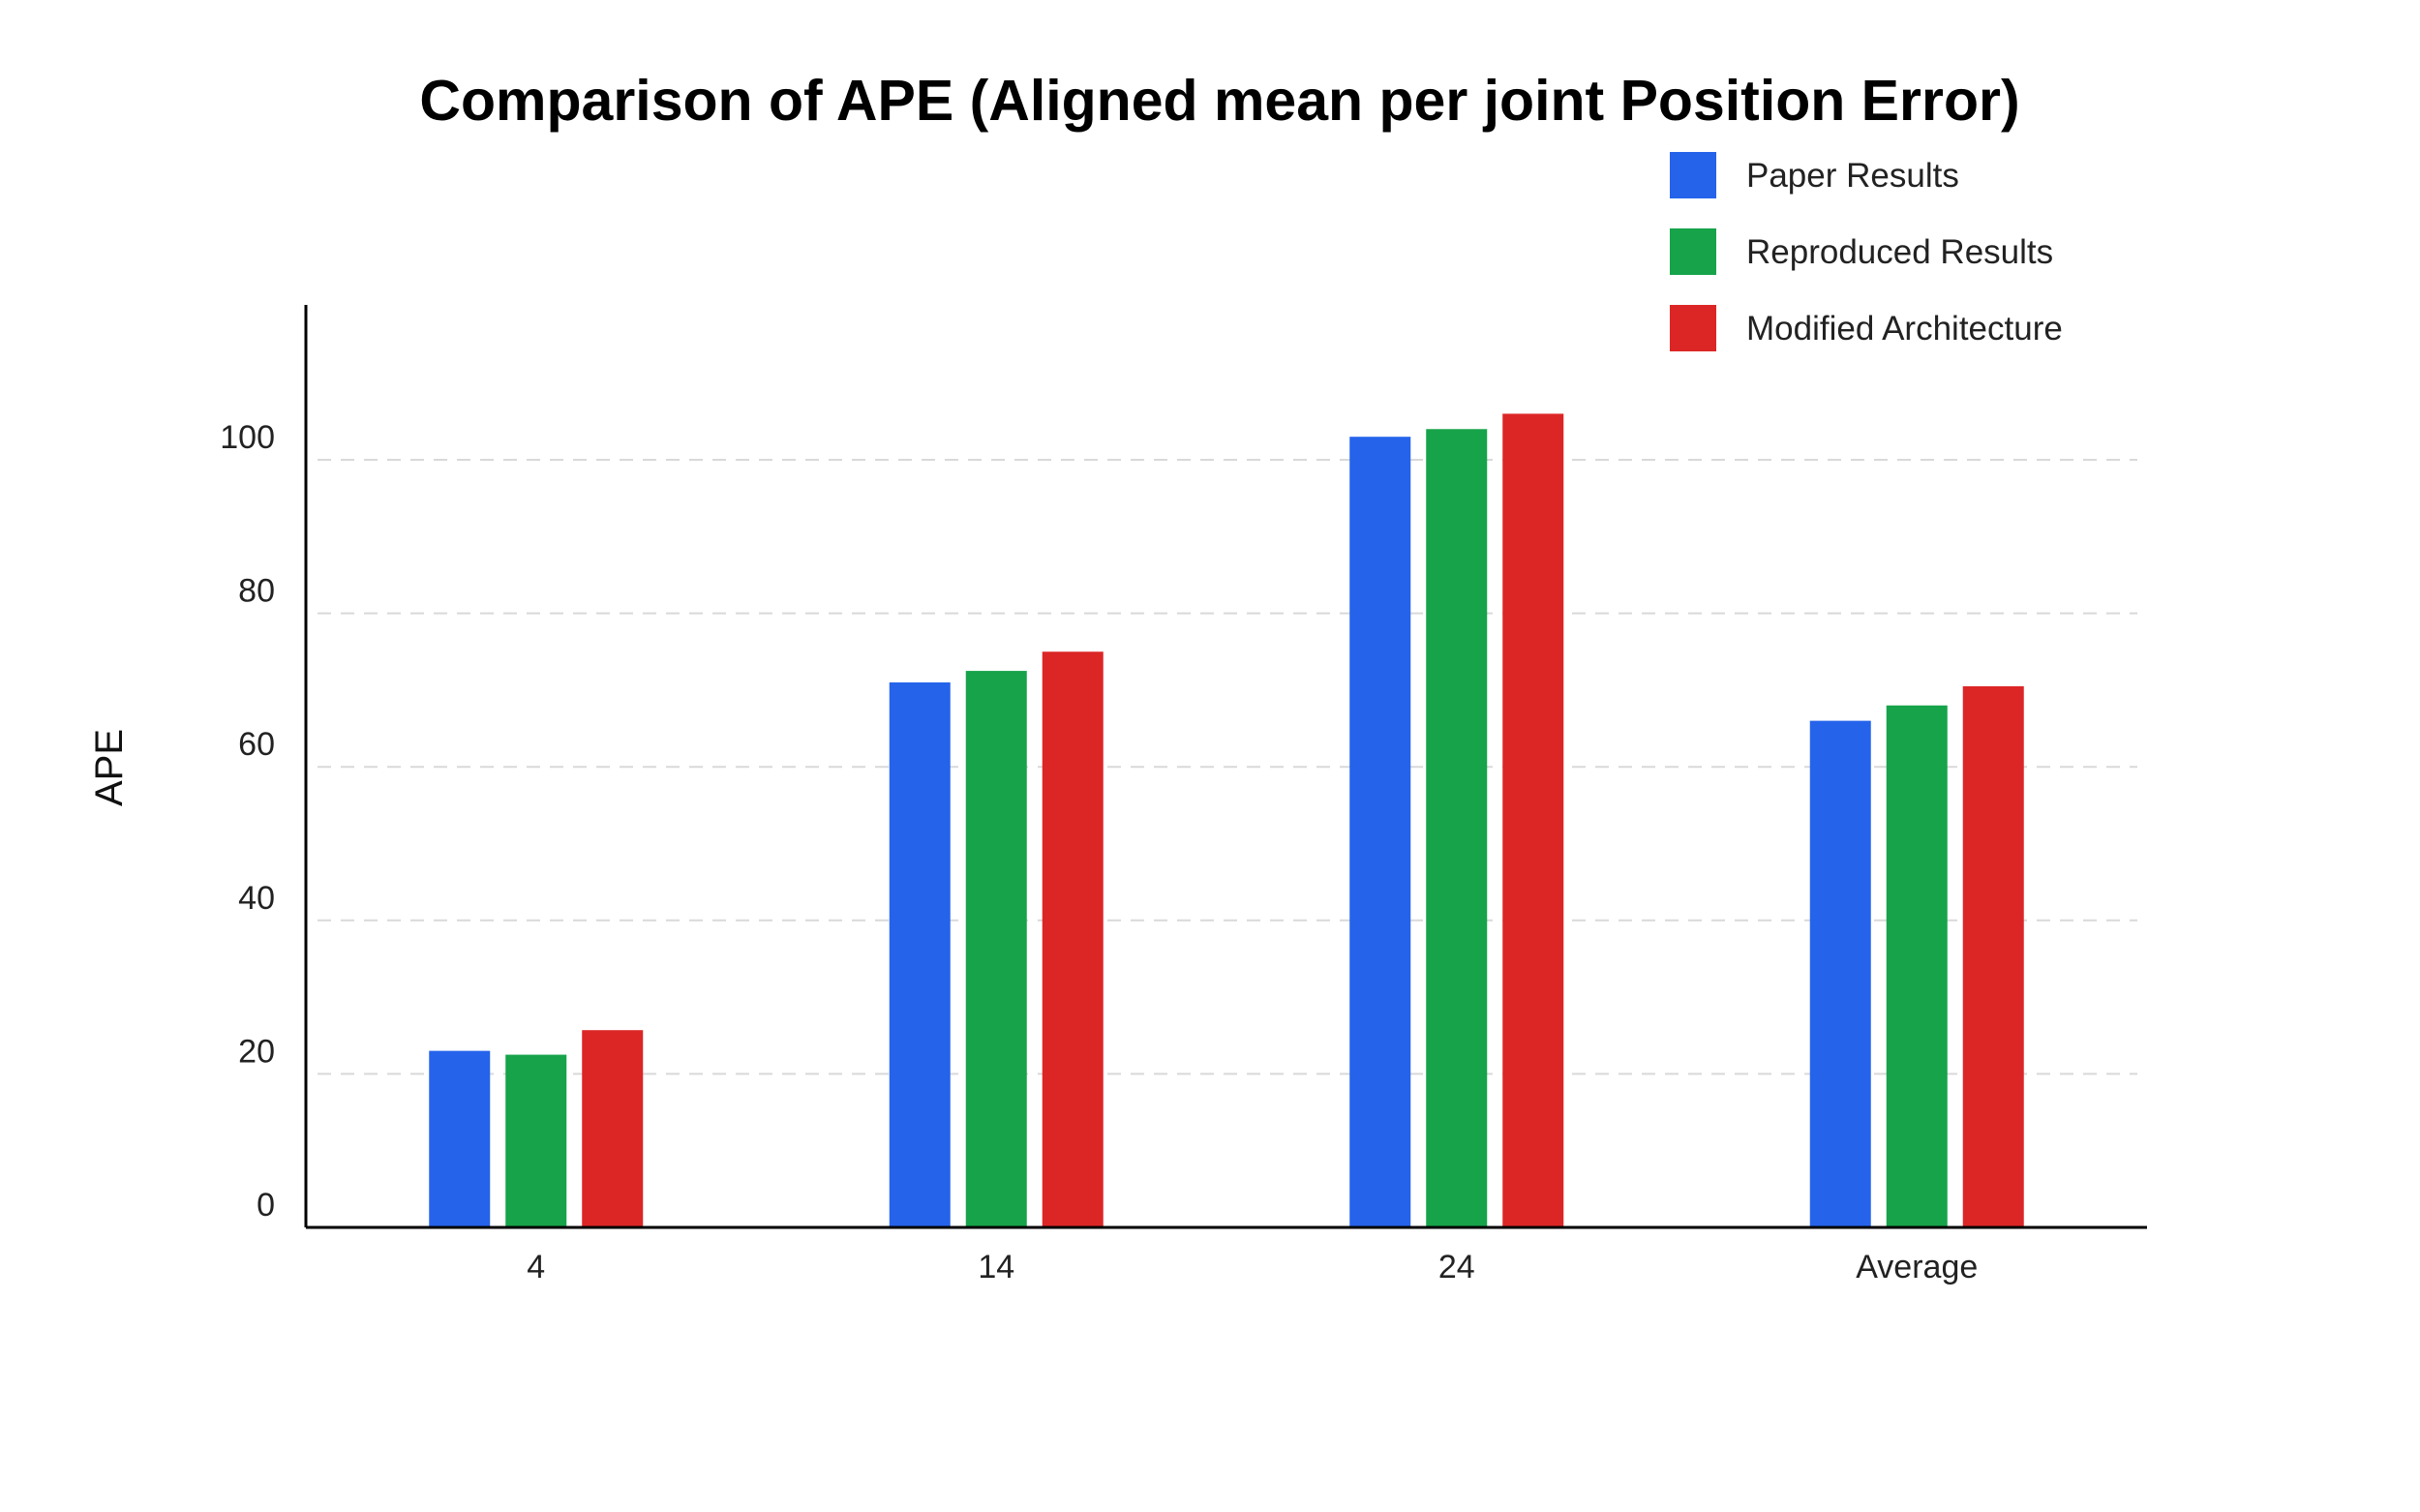 The height and width of the screenshot is (1512, 2420). Describe the element at coordinates (996, 1267) in the screenshot. I see `x-tick-label: 14` at that location.